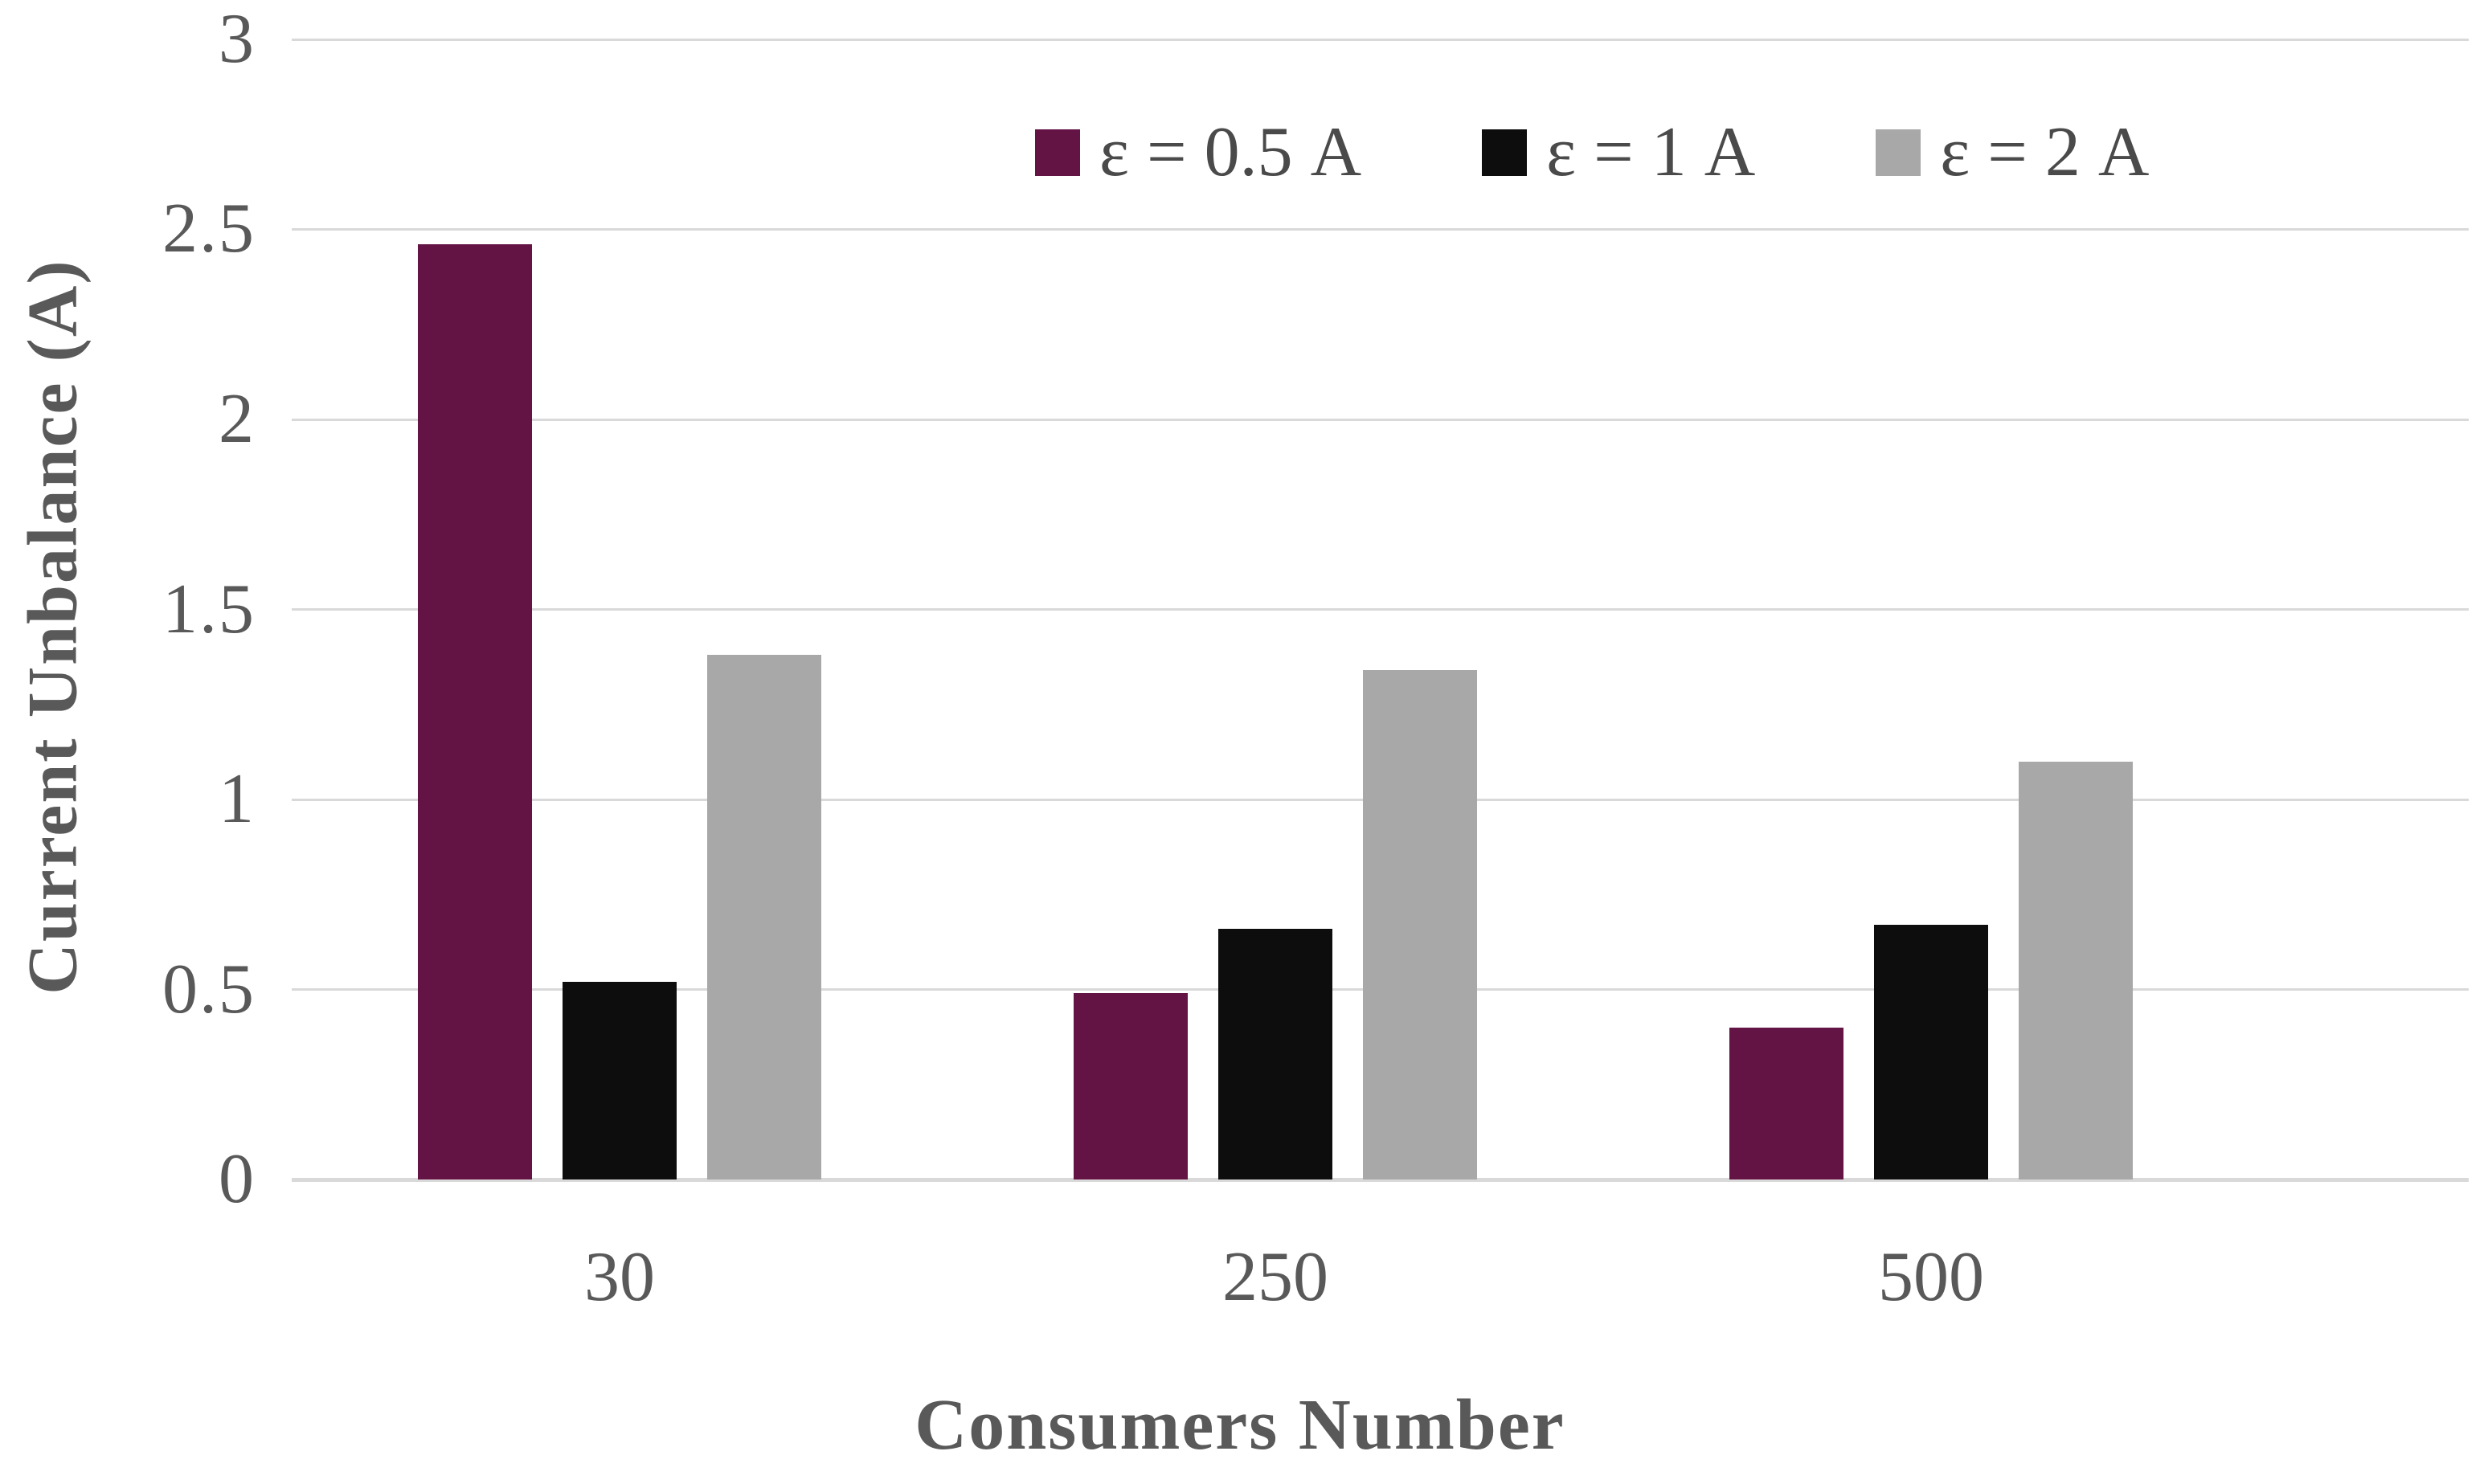 The height and width of the screenshot is (1484, 2492). Describe the element at coordinates (238, 419) in the screenshot. I see `y-tick-label-2: 2` at that location.